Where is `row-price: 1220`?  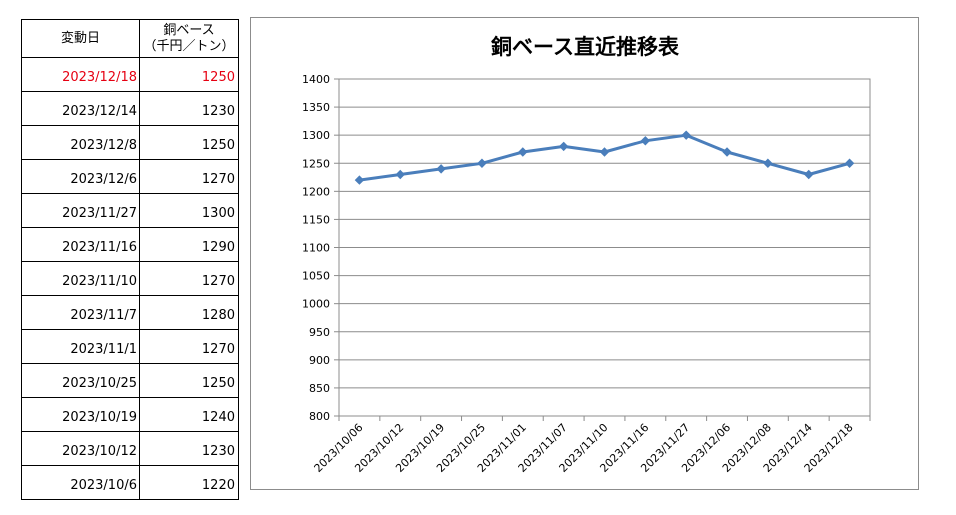 row-price: 1220 is located at coordinates (189, 482).